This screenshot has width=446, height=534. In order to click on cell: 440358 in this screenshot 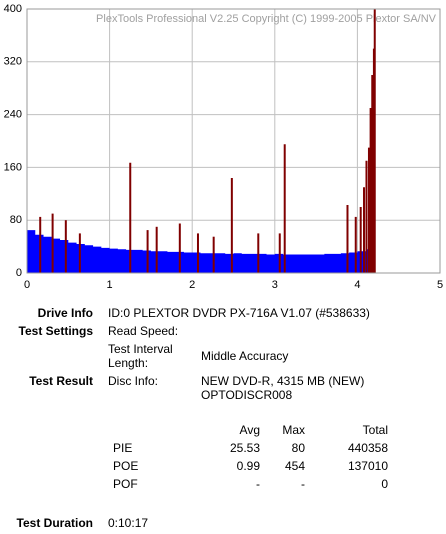, I will do `click(367, 448)`.